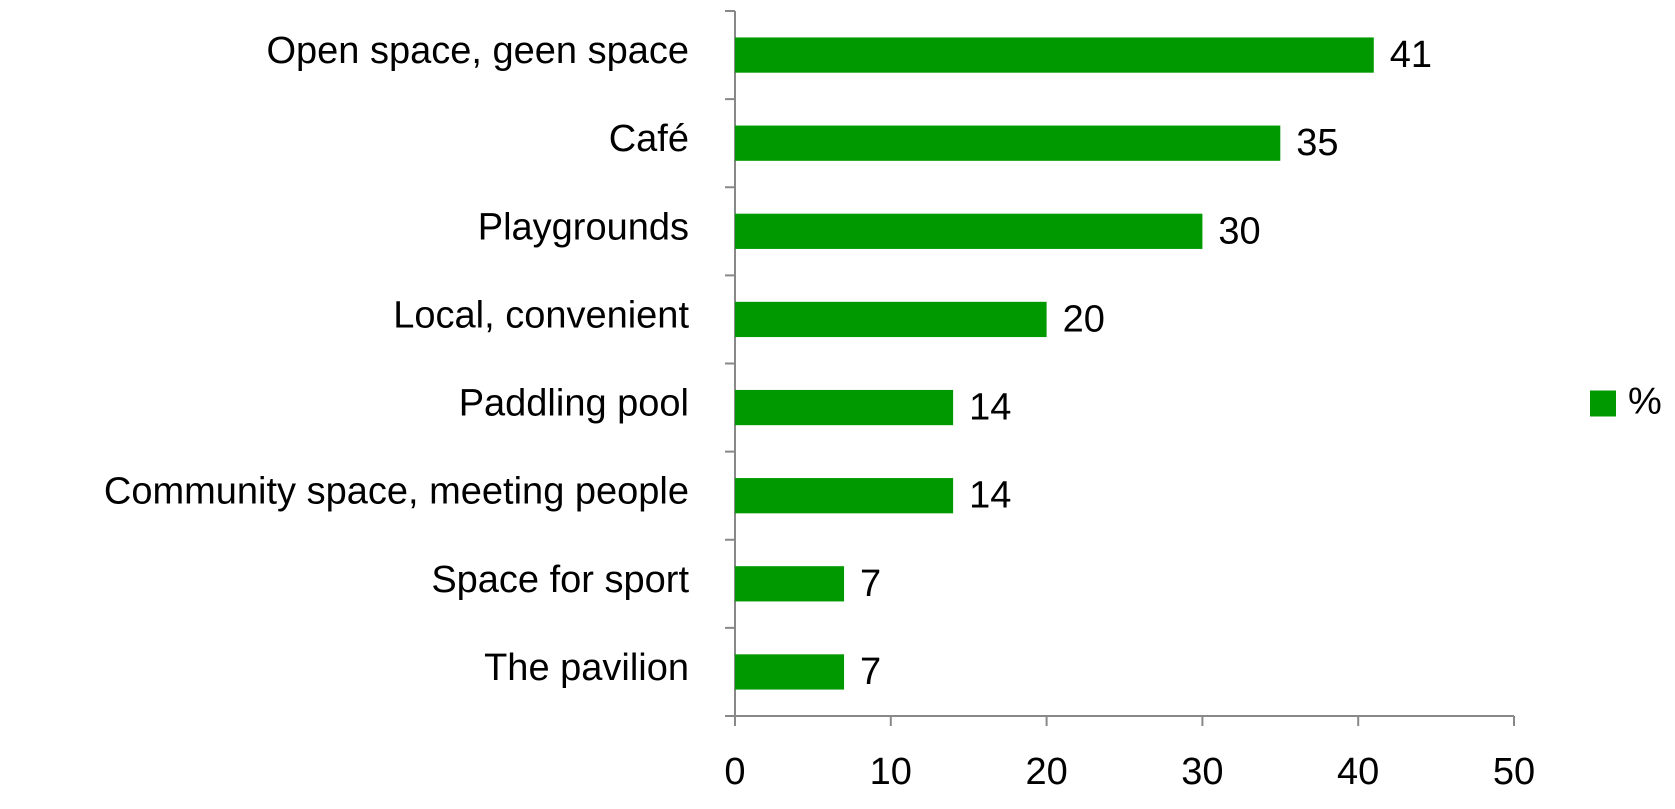 This screenshot has width=1675, height=809. What do you see at coordinates (891, 772) in the screenshot?
I see `x-tick-label: 10` at bounding box center [891, 772].